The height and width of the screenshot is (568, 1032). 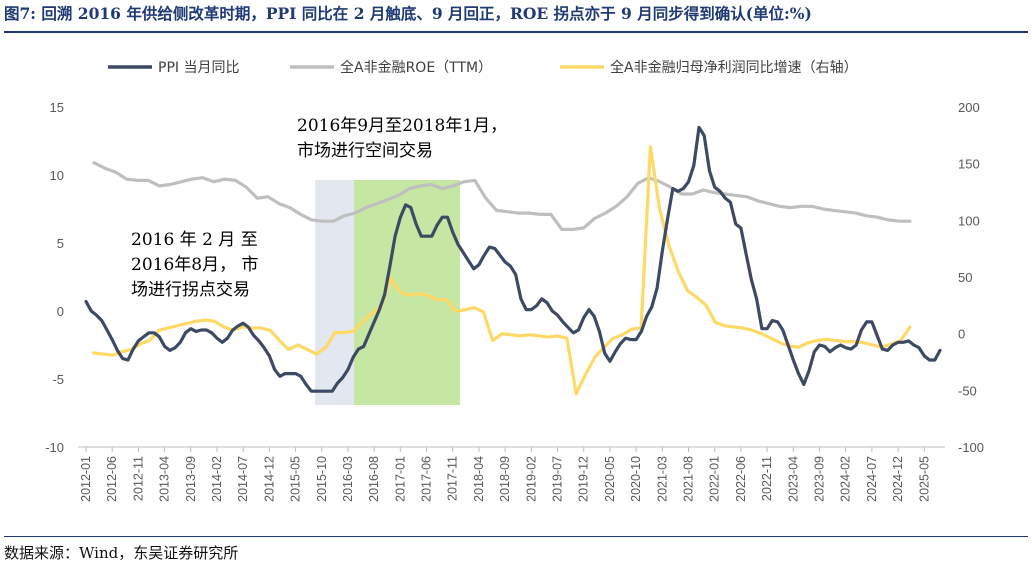 What do you see at coordinates (60, 311) in the screenshot?
I see `y-left-tick-label: 0` at bounding box center [60, 311].